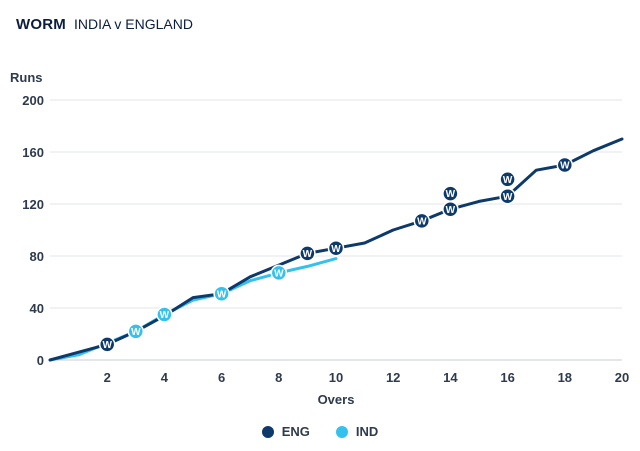  I want to click on legend-item-eng: ENG, so click(285, 431).